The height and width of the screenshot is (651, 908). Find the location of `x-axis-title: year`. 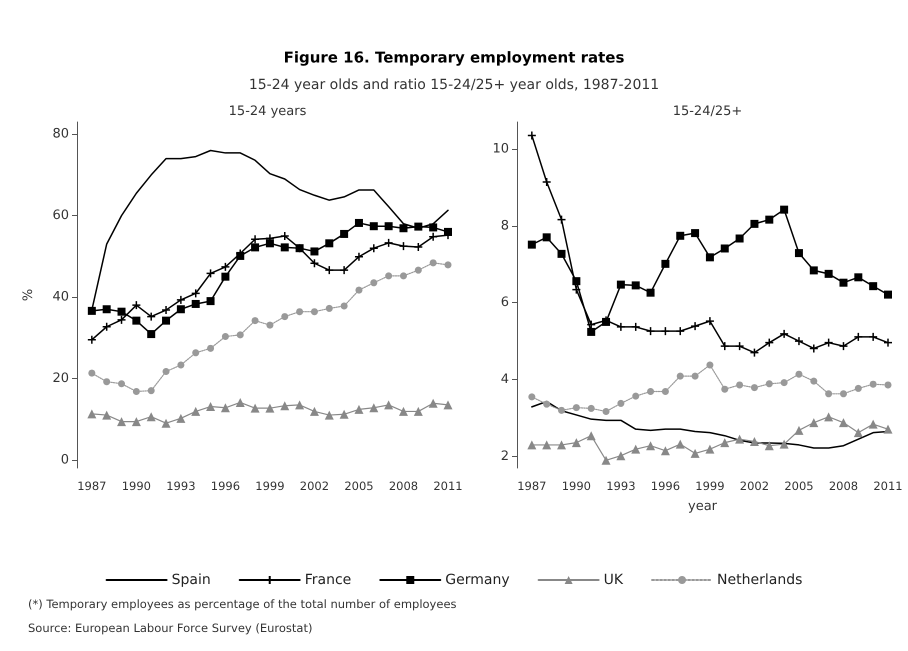

x-axis-title: year is located at coordinates (703, 506).